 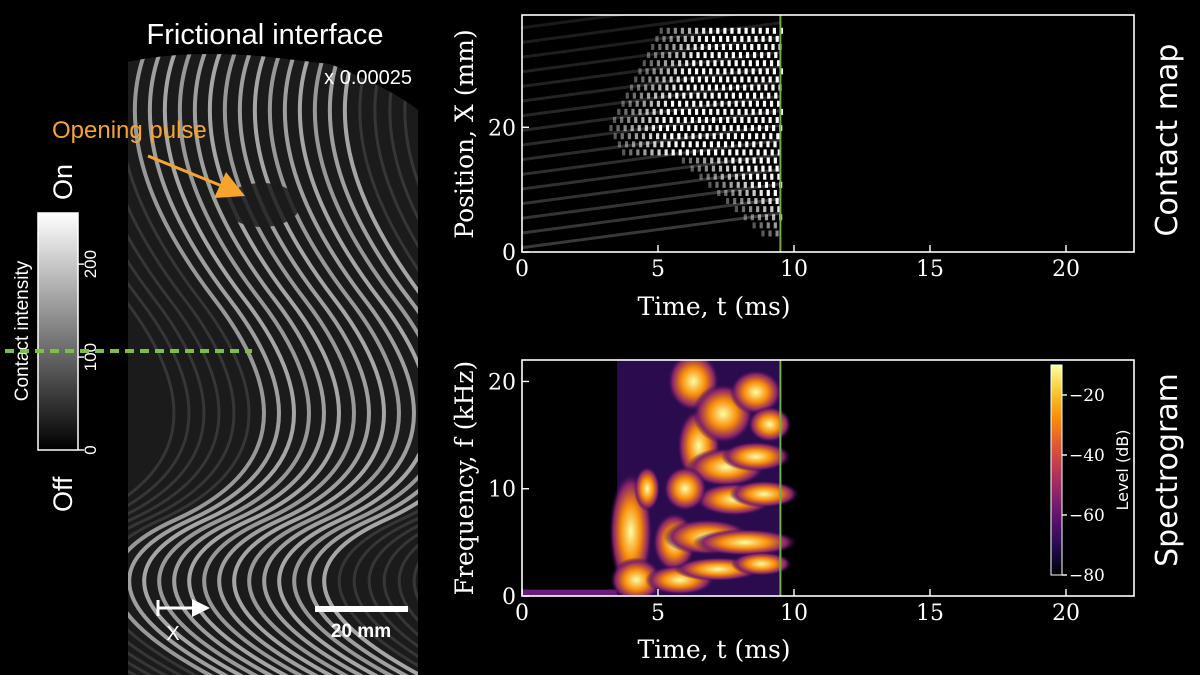 What do you see at coordinates (1087, 576) in the screenshot?
I see `level-tick-label: −80` at bounding box center [1087, 576].